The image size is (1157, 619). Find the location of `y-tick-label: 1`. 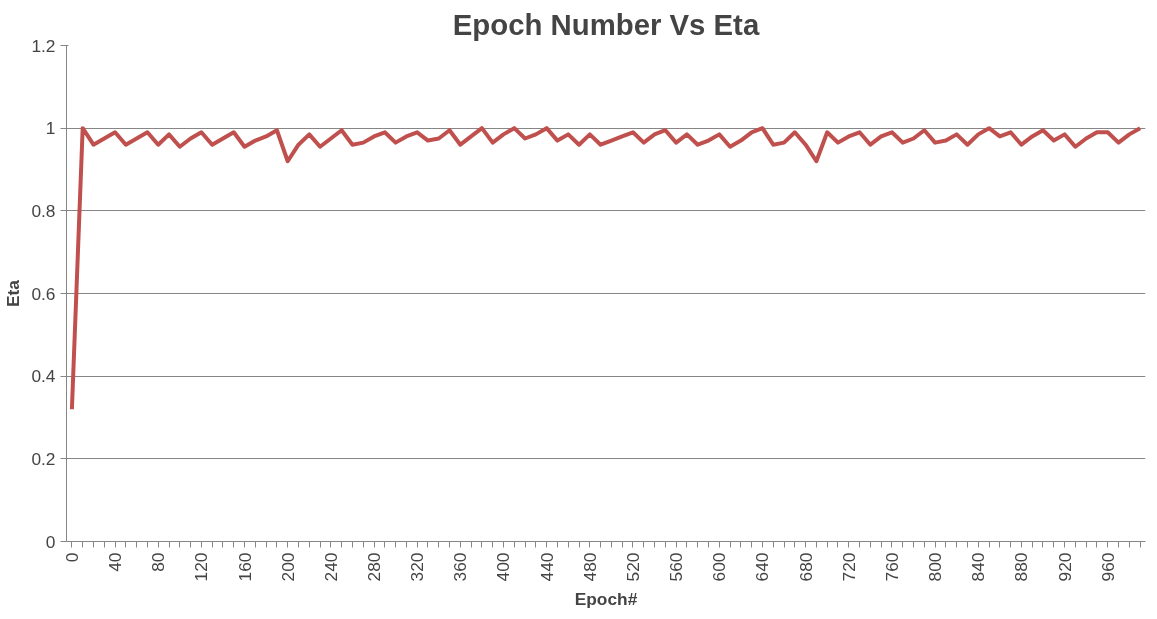

y-tick-label: 1 is located at coordinates (50, 128).